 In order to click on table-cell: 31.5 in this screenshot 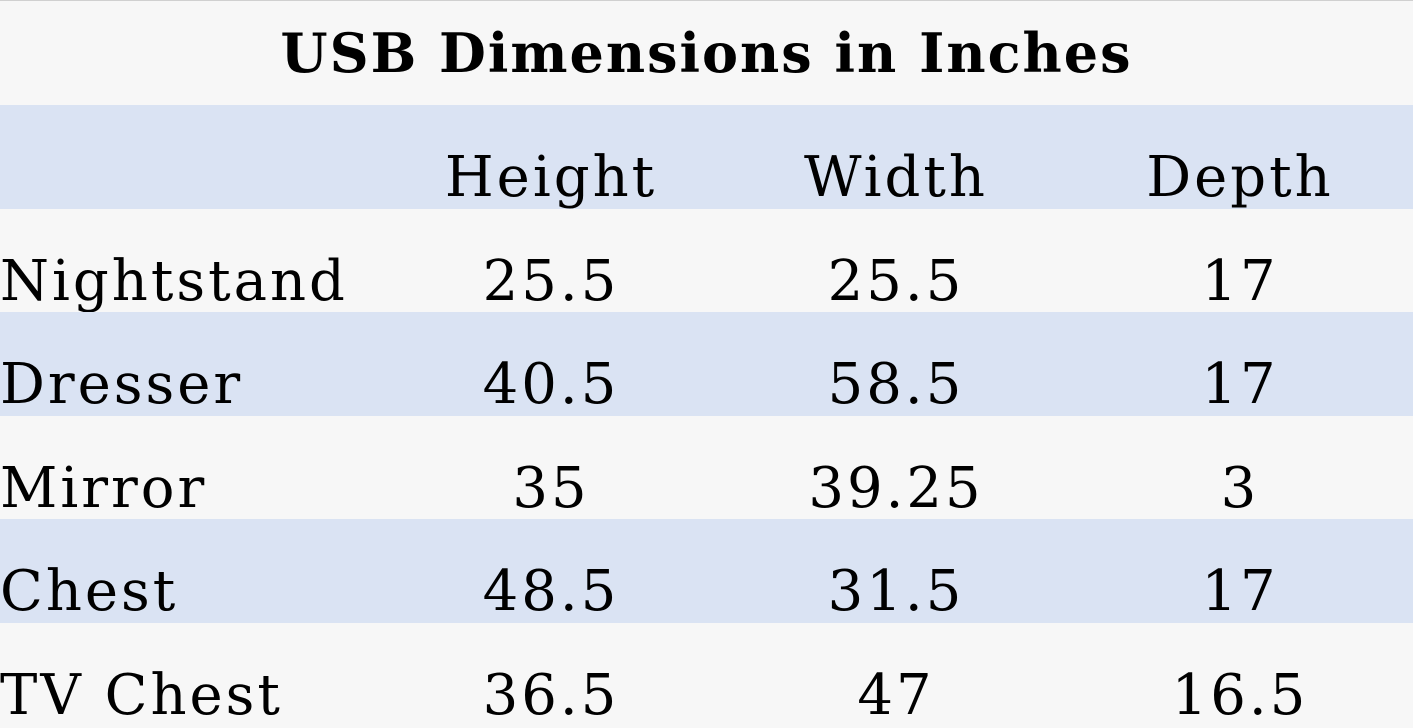, I will do `click(896, 591)`.